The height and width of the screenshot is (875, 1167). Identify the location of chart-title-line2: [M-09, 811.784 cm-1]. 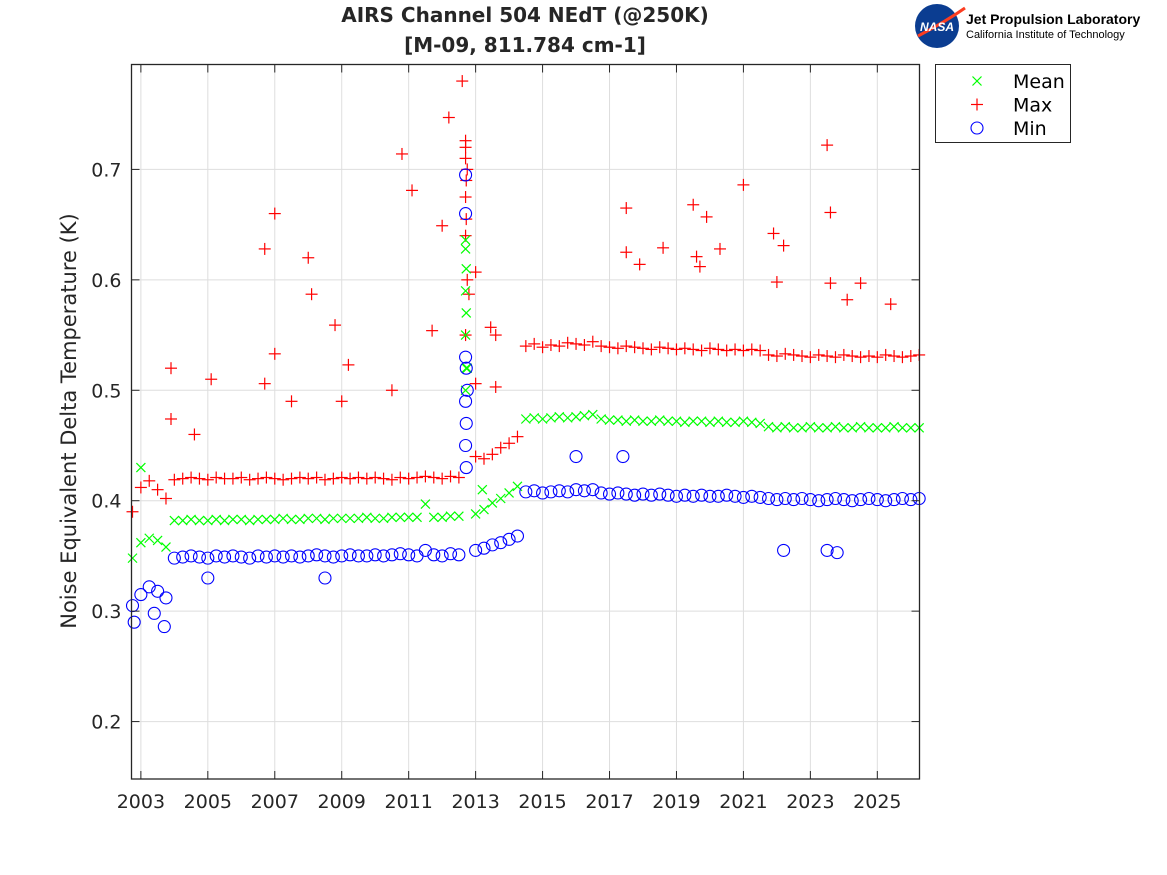
(525, 45).